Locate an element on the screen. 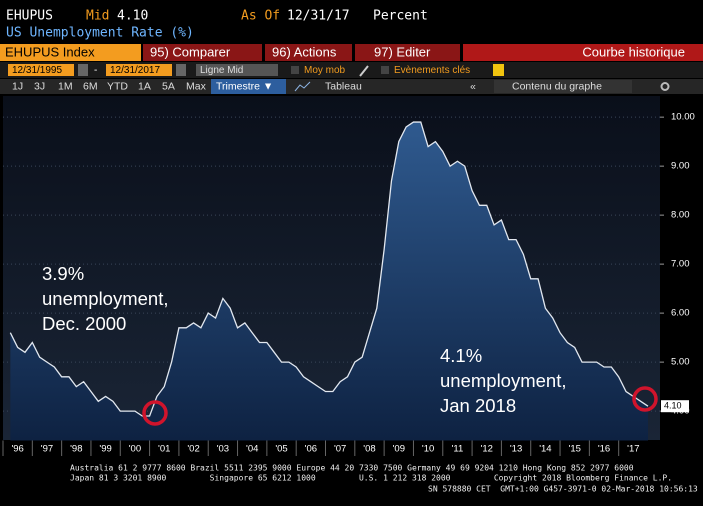  period-button: 5A is located at coordinates (168, 86).